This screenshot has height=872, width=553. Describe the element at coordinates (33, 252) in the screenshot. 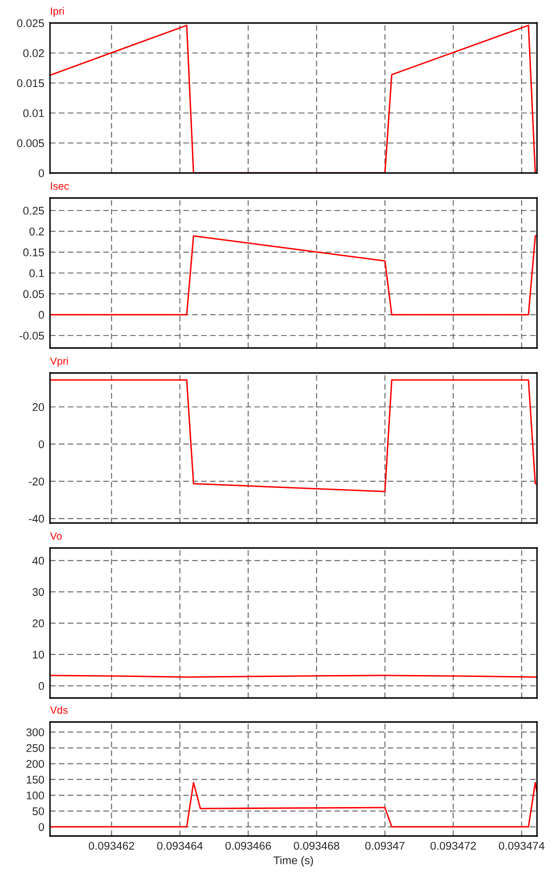

I see `y-tick-label: 0.15` at that location.